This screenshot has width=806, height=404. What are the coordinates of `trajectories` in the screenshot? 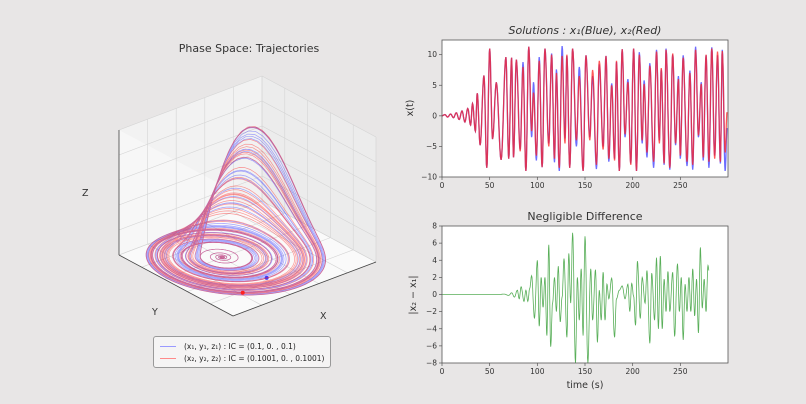 It's located at (236, 211).